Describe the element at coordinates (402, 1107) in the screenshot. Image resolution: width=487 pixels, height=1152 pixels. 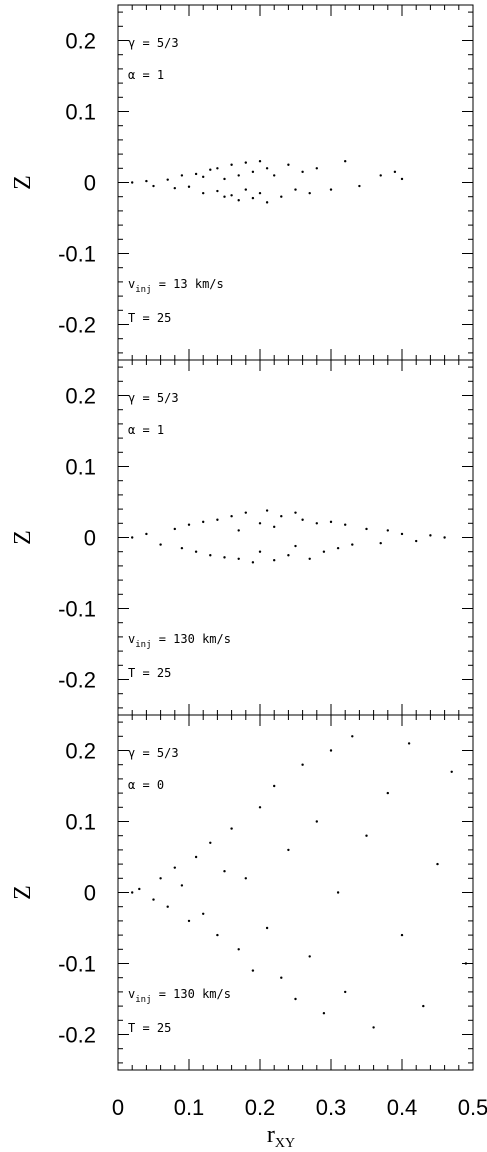
I see `x-tick-label: 0.4` at that location.